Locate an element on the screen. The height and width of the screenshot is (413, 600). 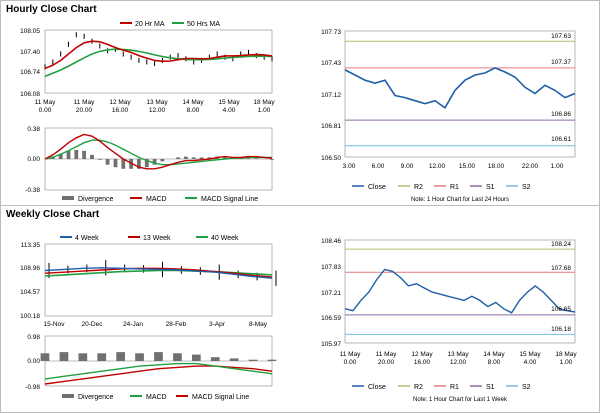
x-tick-label: 15 May is located at coordinates (530, 354).